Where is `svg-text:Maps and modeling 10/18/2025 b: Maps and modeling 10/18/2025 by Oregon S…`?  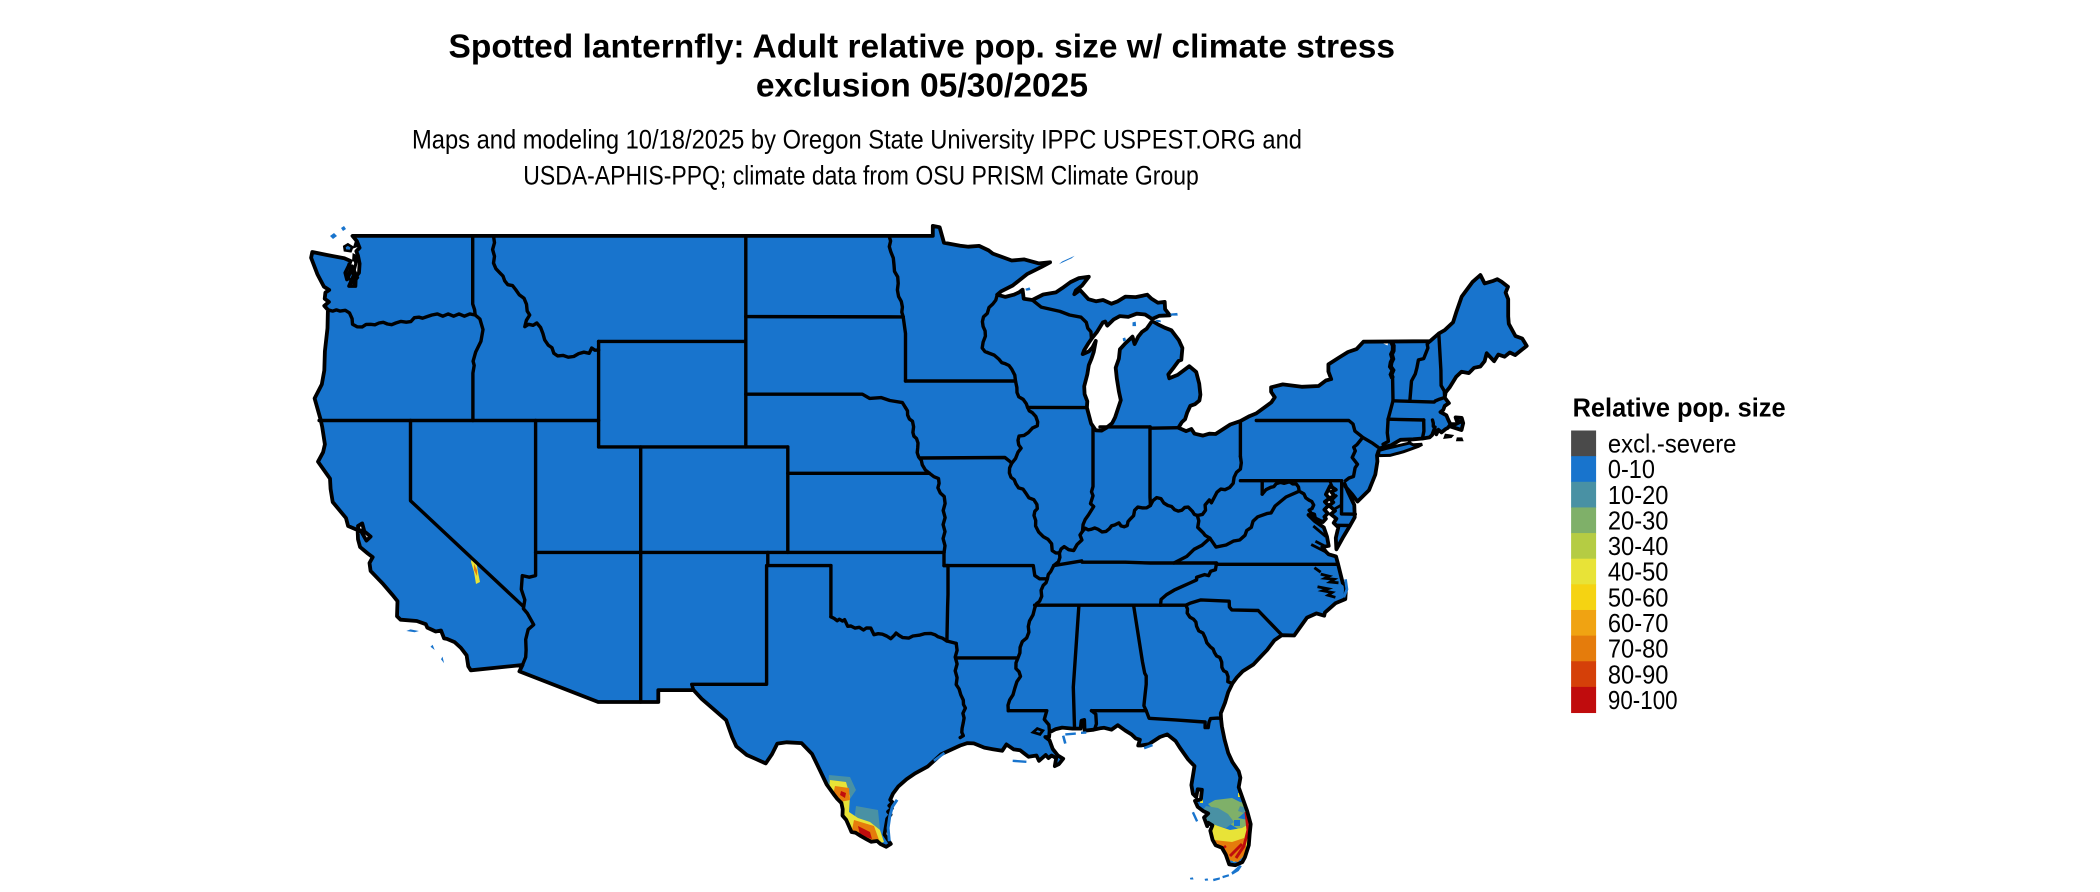 svg-text:Maps and modeling 10/18/2025 b: Maps and modeling 10/18/2025 by Oregon S… is located at coordinates (857, 139).